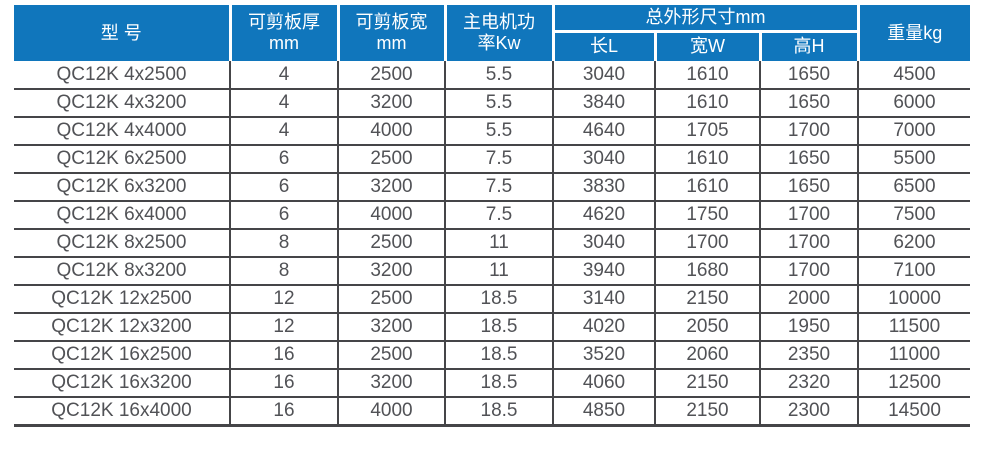 The height and width of the screenshot is (450, 992). What do you see at coordinates (707, 355) in the screenshot?
I see `cell-width: 2060` at bounding box center [707, 355].